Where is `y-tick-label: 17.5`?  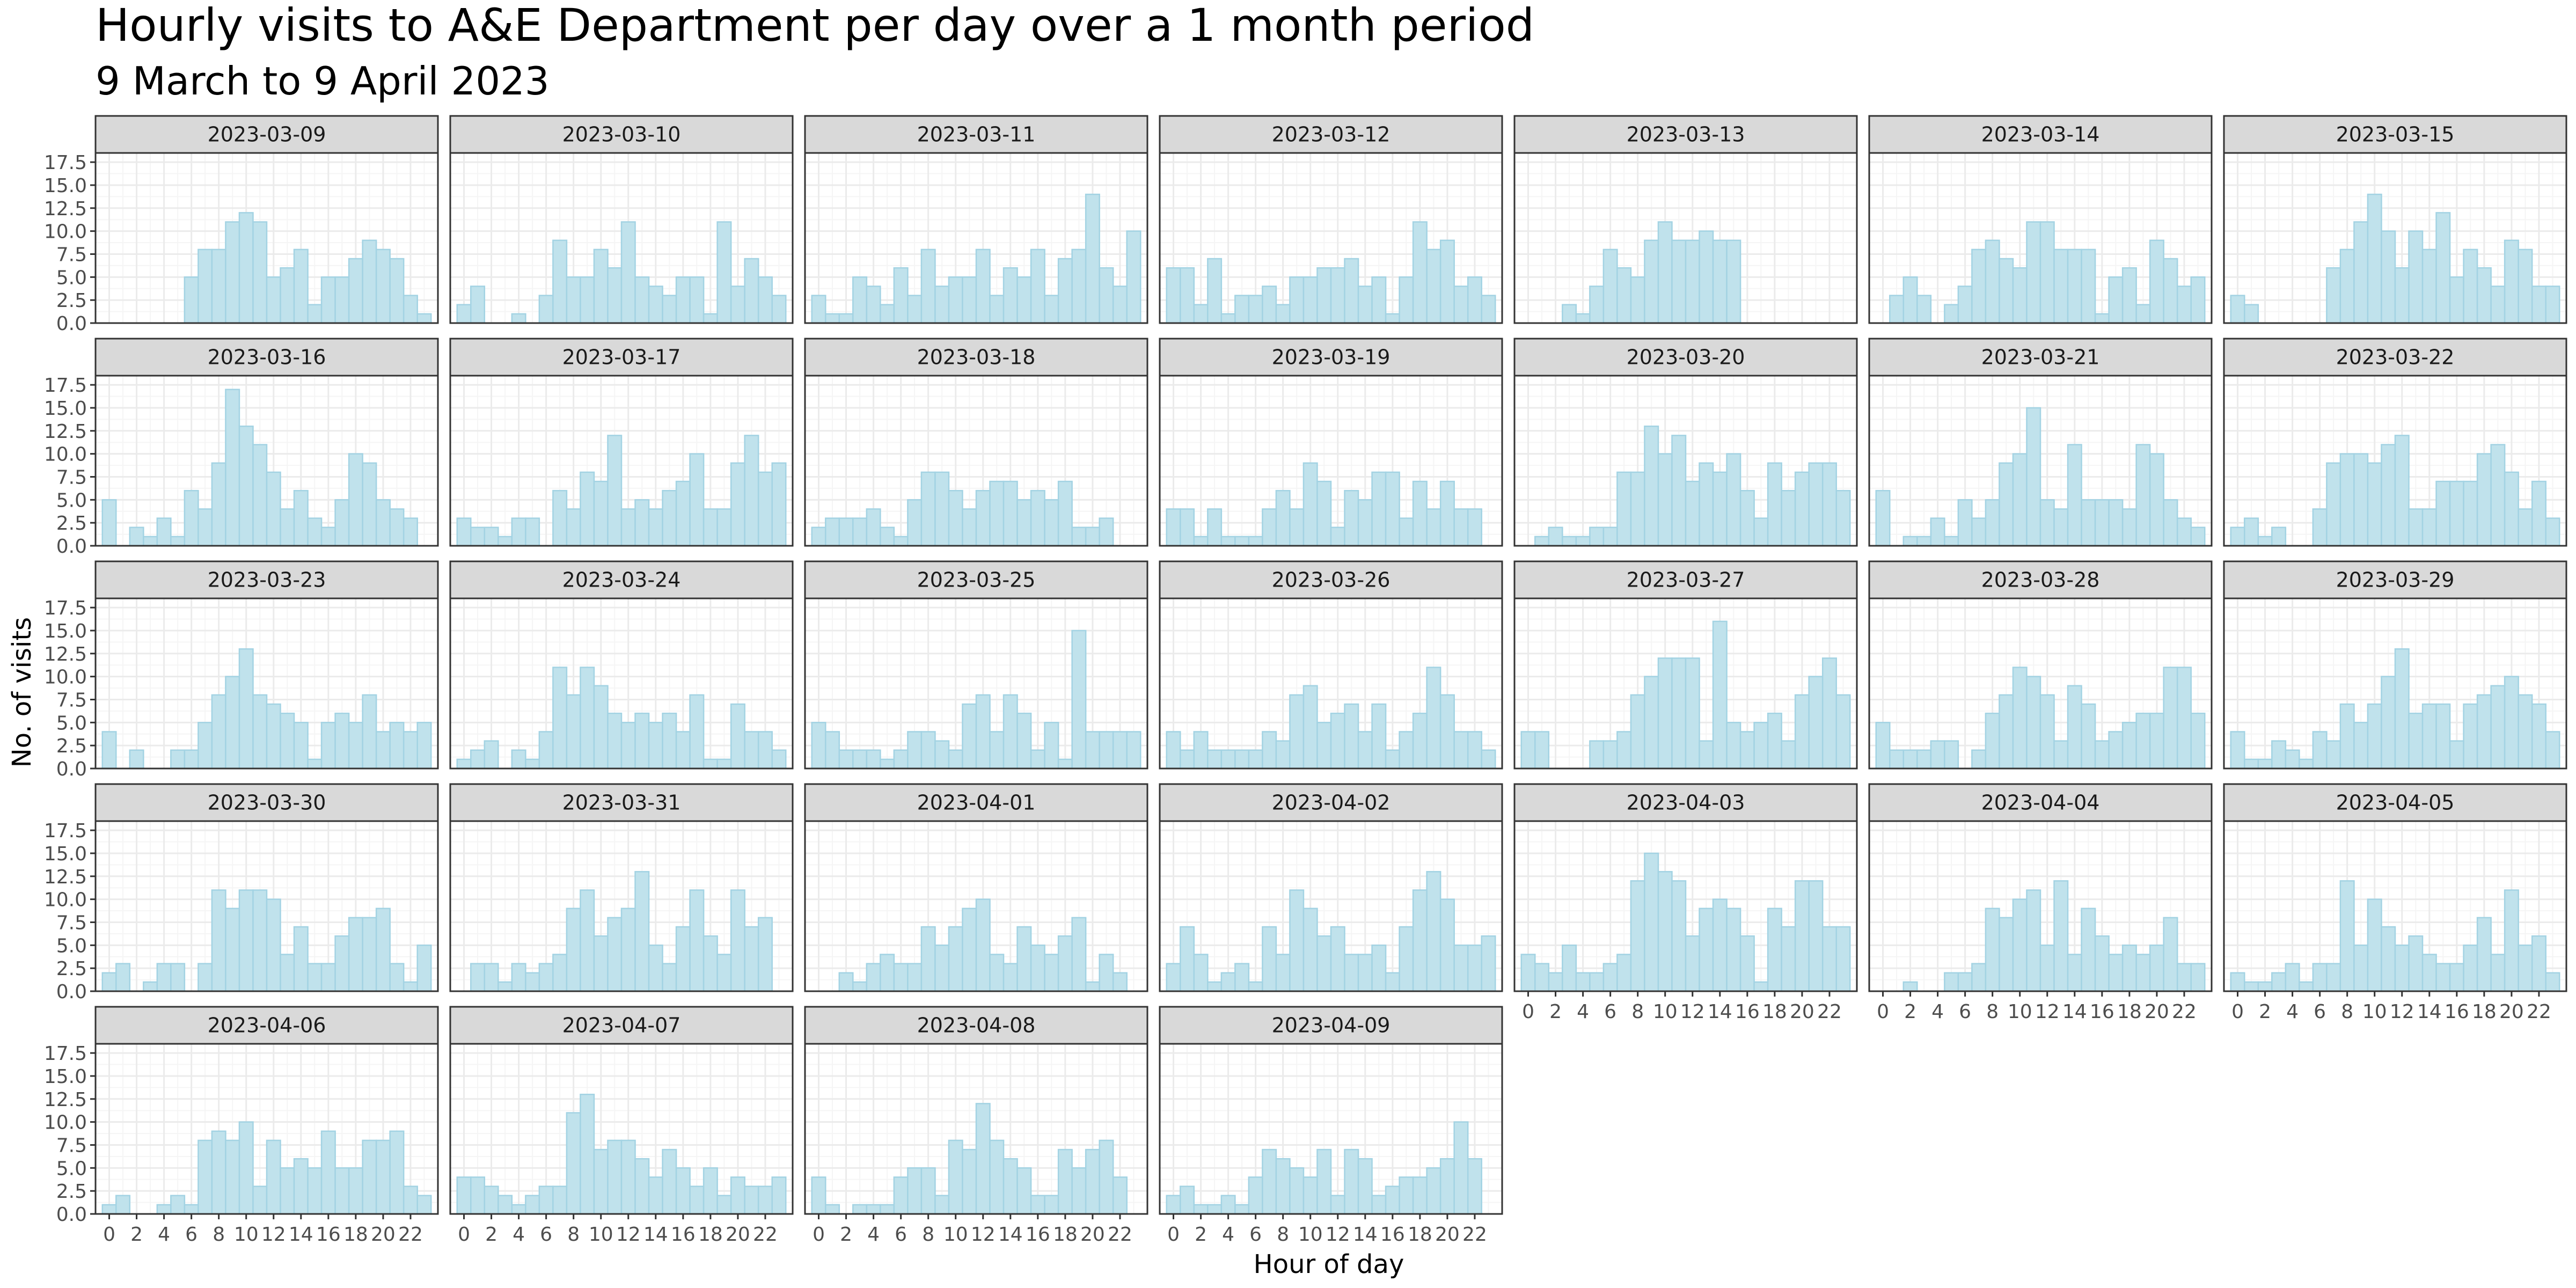
y-tick-label: 17.5 is located at coordinates (65, 831).